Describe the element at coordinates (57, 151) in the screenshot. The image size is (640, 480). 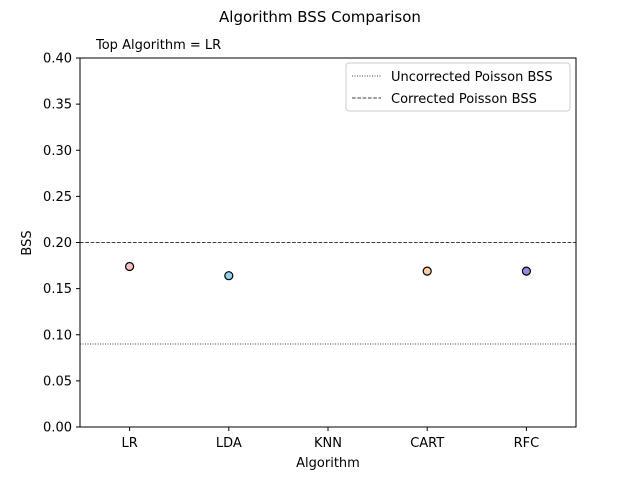
I see `y-tick-label: 0.30` at that location.